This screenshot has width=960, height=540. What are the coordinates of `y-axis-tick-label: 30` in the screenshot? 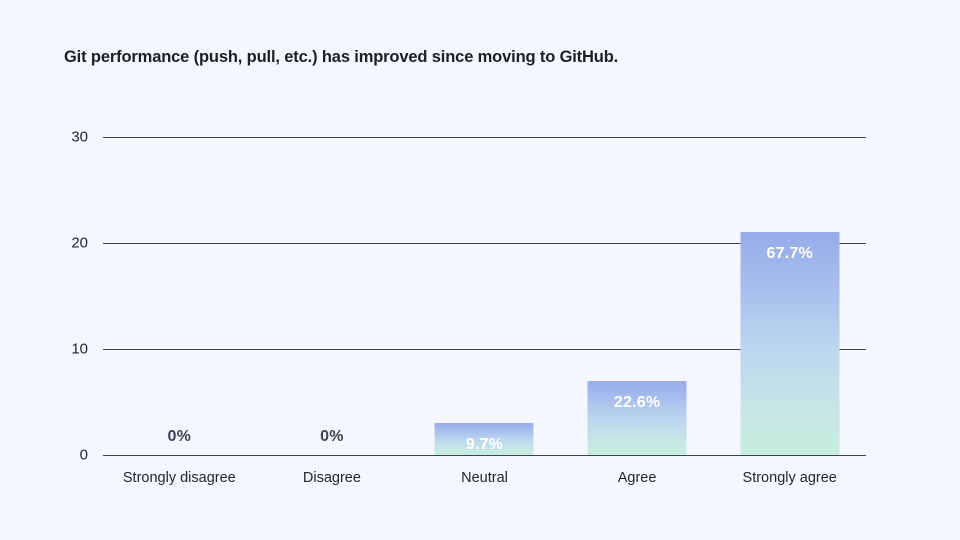 It's located at (79, 137).